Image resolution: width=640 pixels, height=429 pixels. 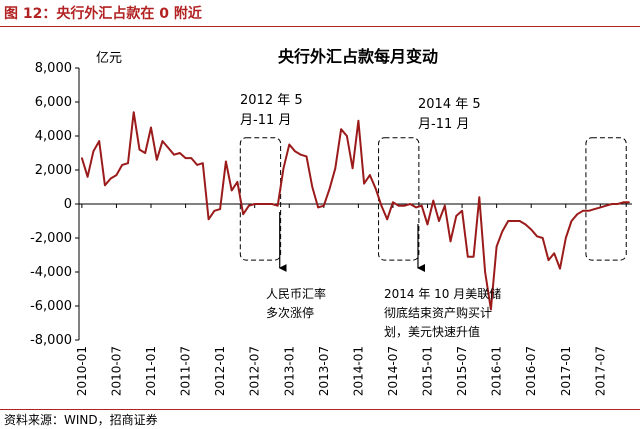 What do you see at coordinates (358, 371) in the screenshot?
I see `x-tick-label: 2014-01` at bounding box center [358, 371].